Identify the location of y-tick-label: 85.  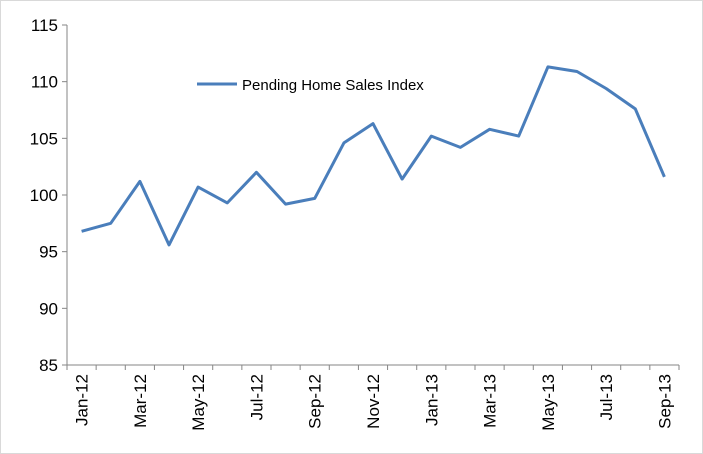
(48, 365).